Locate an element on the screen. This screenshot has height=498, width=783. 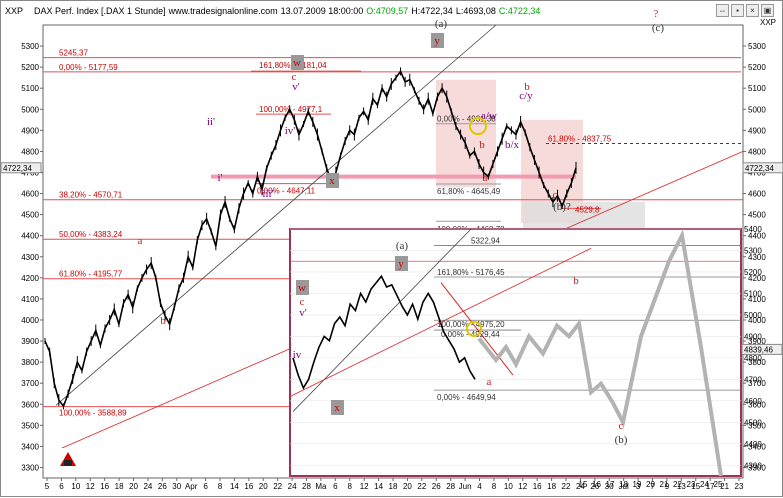
open-value: O:4709,57 is located at coordinates (387, 11).